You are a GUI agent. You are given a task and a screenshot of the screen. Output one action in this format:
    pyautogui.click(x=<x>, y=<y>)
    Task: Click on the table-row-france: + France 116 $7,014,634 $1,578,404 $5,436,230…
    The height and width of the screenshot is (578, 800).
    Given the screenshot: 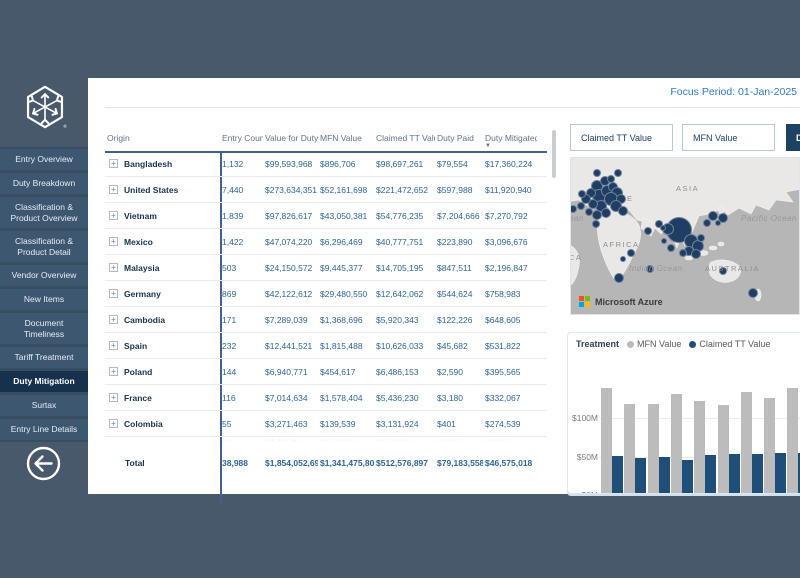 What is the action you would take?
    pyautogui.click(x=326, y=398)
    